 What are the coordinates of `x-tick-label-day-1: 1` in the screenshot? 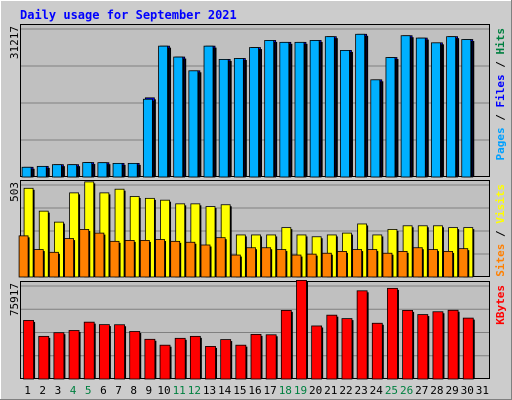 It's located at (27, 390).